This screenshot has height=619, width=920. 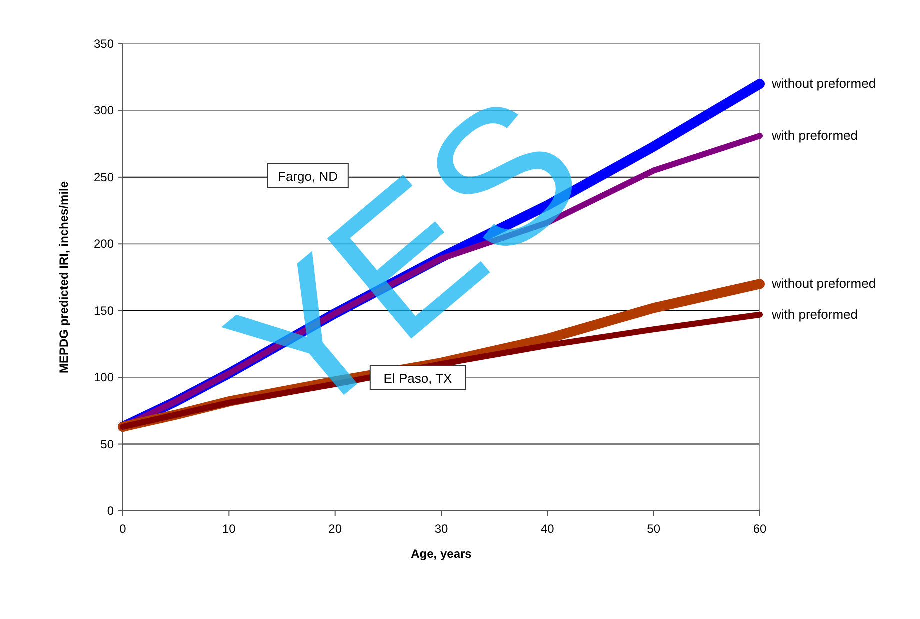 What do you see at coordinates (654, 529) in the screenshot?
I see `x-tick-label: 50` at bounding box center [654, 529].